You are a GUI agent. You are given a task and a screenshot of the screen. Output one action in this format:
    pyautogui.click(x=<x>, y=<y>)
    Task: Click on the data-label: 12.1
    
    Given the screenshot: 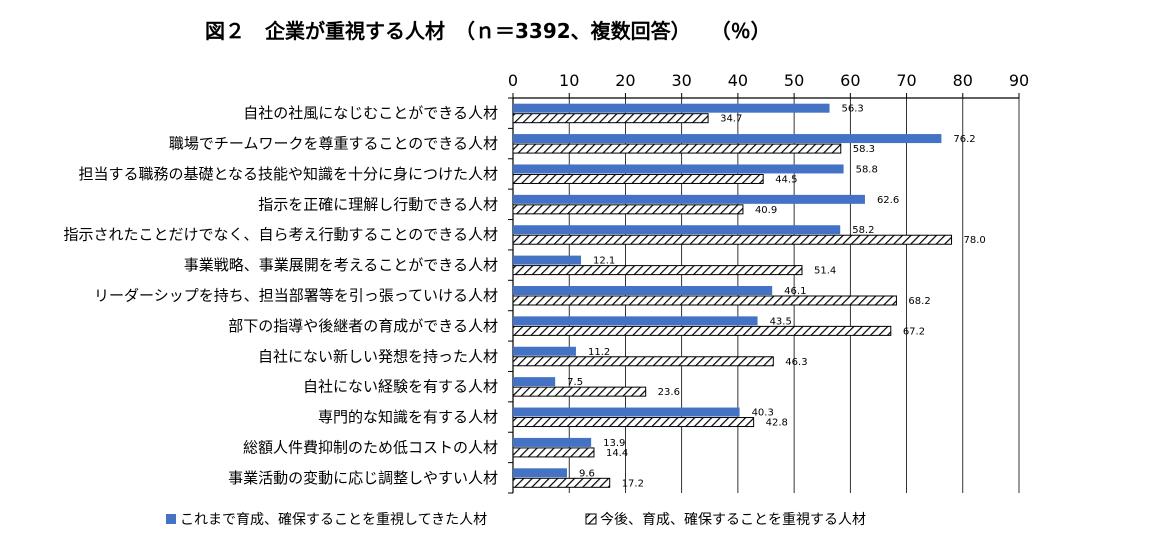 What is the action you would take?
    pyautogui.click(x=604, y=261)
    